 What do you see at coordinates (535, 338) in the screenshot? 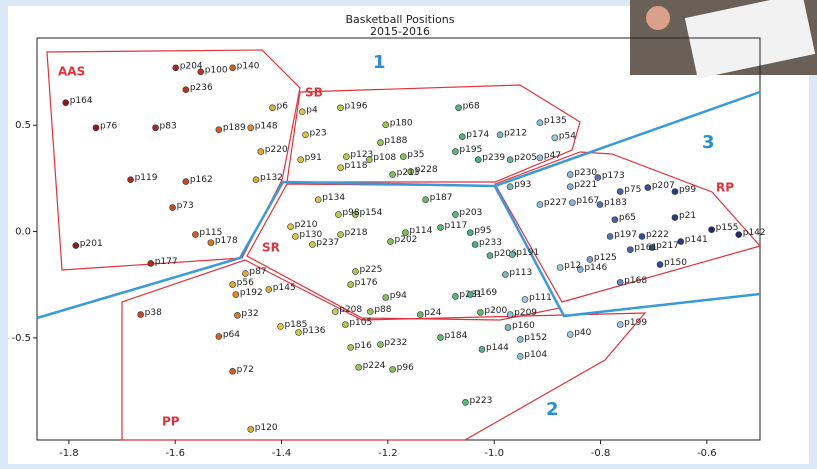
I see `point-label: p152` at bounding box center [535, 338].